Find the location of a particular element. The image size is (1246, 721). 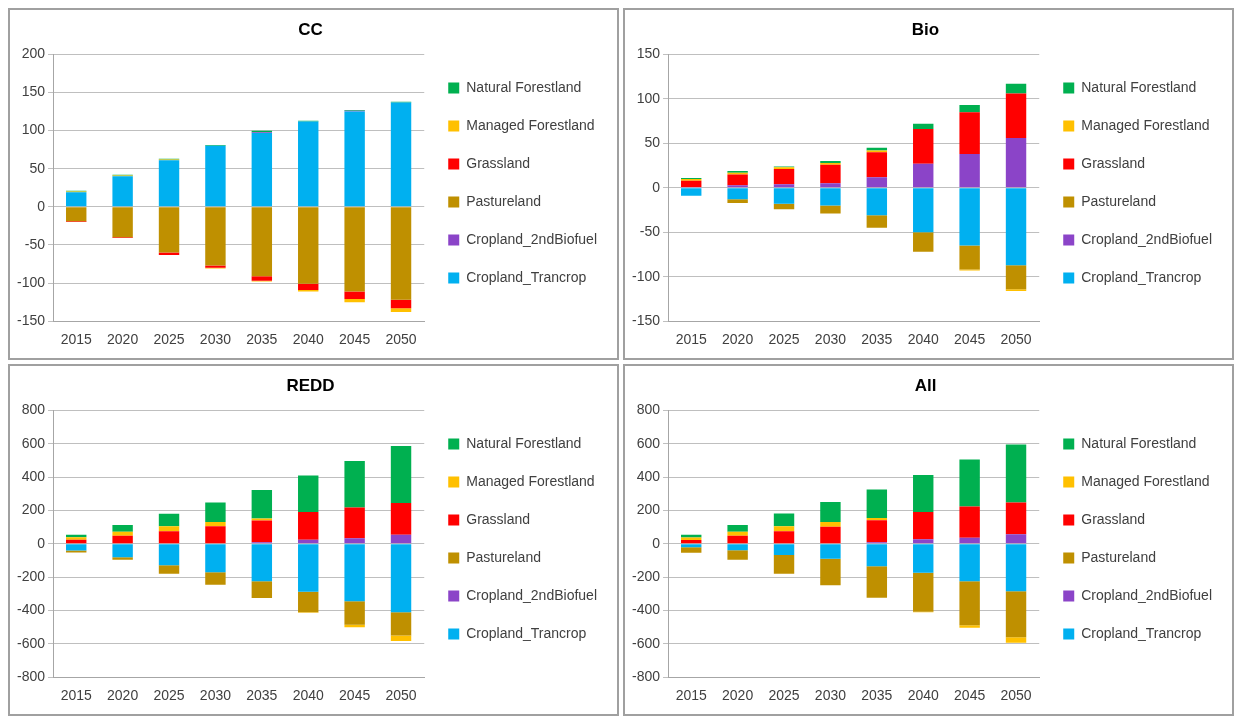

chart-title: REDD is located at coordinates (310, 385).